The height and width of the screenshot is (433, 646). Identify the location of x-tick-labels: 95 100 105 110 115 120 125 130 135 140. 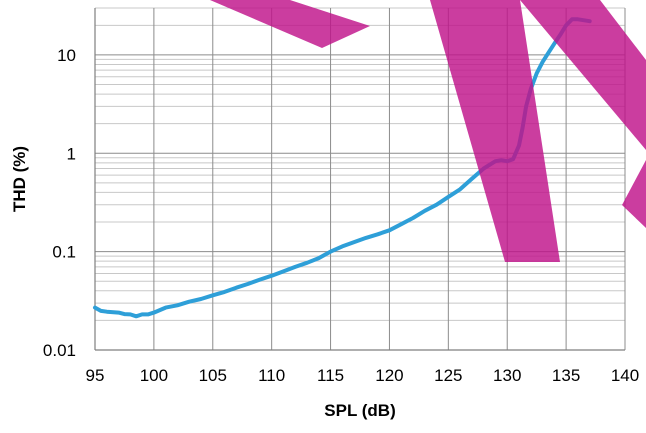
(363, 375).